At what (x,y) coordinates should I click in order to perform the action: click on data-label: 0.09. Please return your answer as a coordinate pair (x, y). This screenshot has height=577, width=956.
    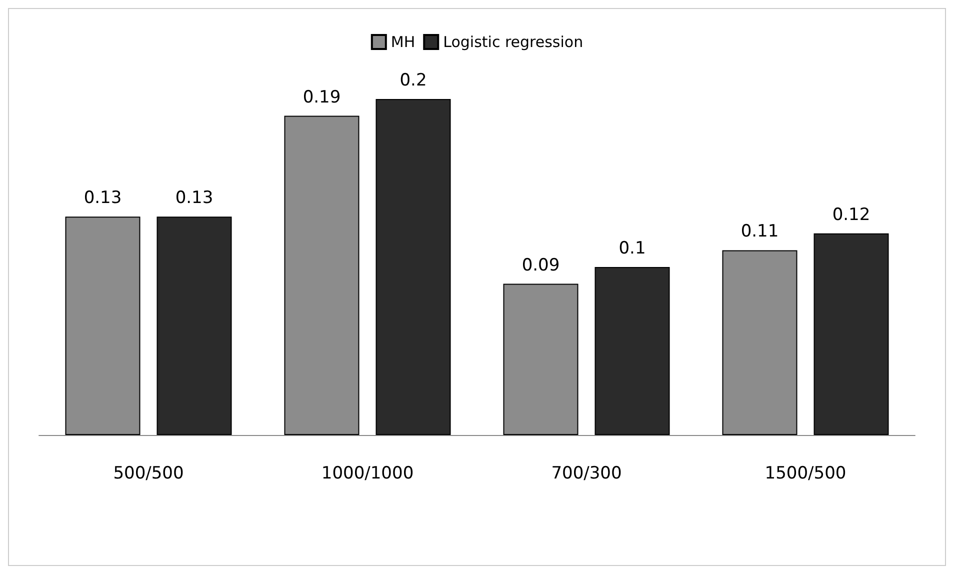
    Looking at the image, I should click on (541, 265).